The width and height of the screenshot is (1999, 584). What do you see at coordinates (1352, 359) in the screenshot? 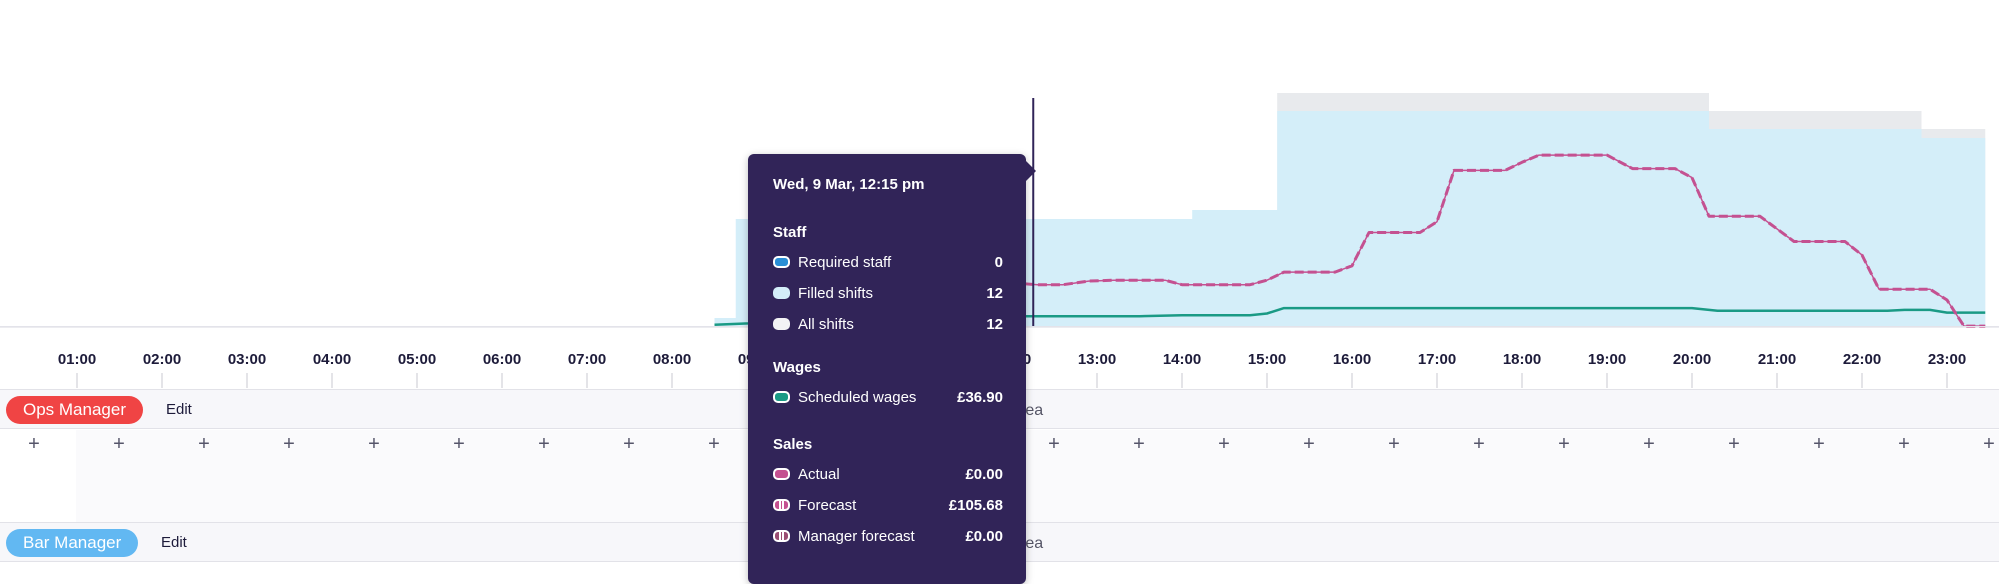
I see `x-tick-label: 16:00` at bounding box center [1352, 359].